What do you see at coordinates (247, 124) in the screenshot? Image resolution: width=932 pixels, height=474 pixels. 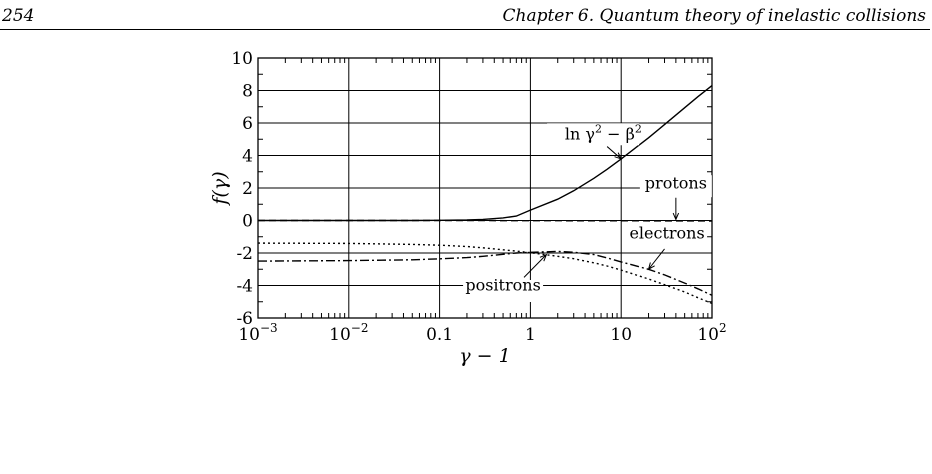 I see `y-tick-label-6: 6` at bounding box center [247, 124].